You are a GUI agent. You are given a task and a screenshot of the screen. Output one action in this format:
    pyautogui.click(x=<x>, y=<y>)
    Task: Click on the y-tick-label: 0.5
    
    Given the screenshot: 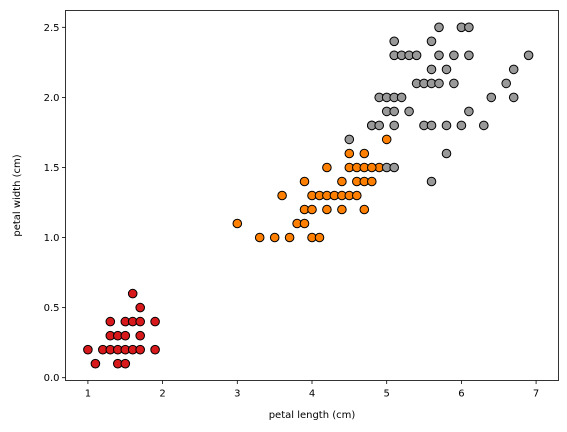 What is the action you would take?
    pyautogui.click(x=52, y=308)
    